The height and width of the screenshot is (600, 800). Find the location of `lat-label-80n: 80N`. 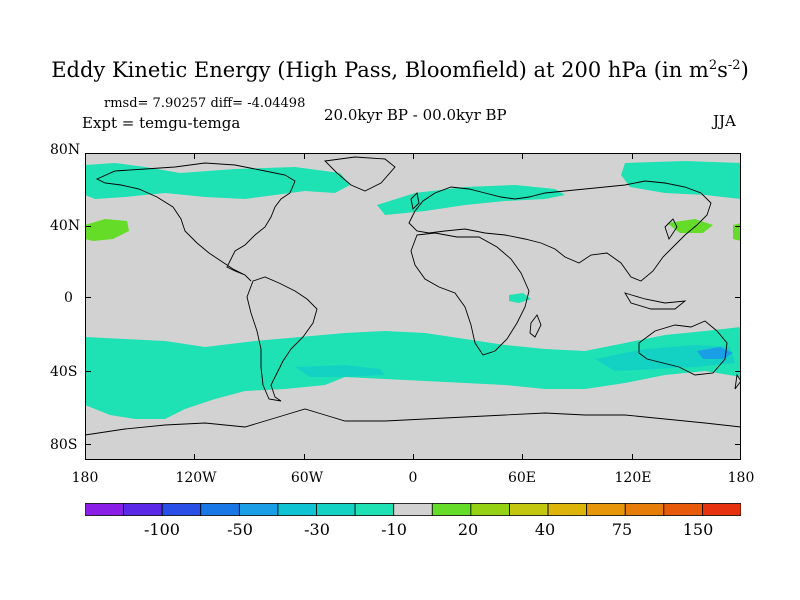

lat-label-80n: 80N is located at coordinates (65, 150).